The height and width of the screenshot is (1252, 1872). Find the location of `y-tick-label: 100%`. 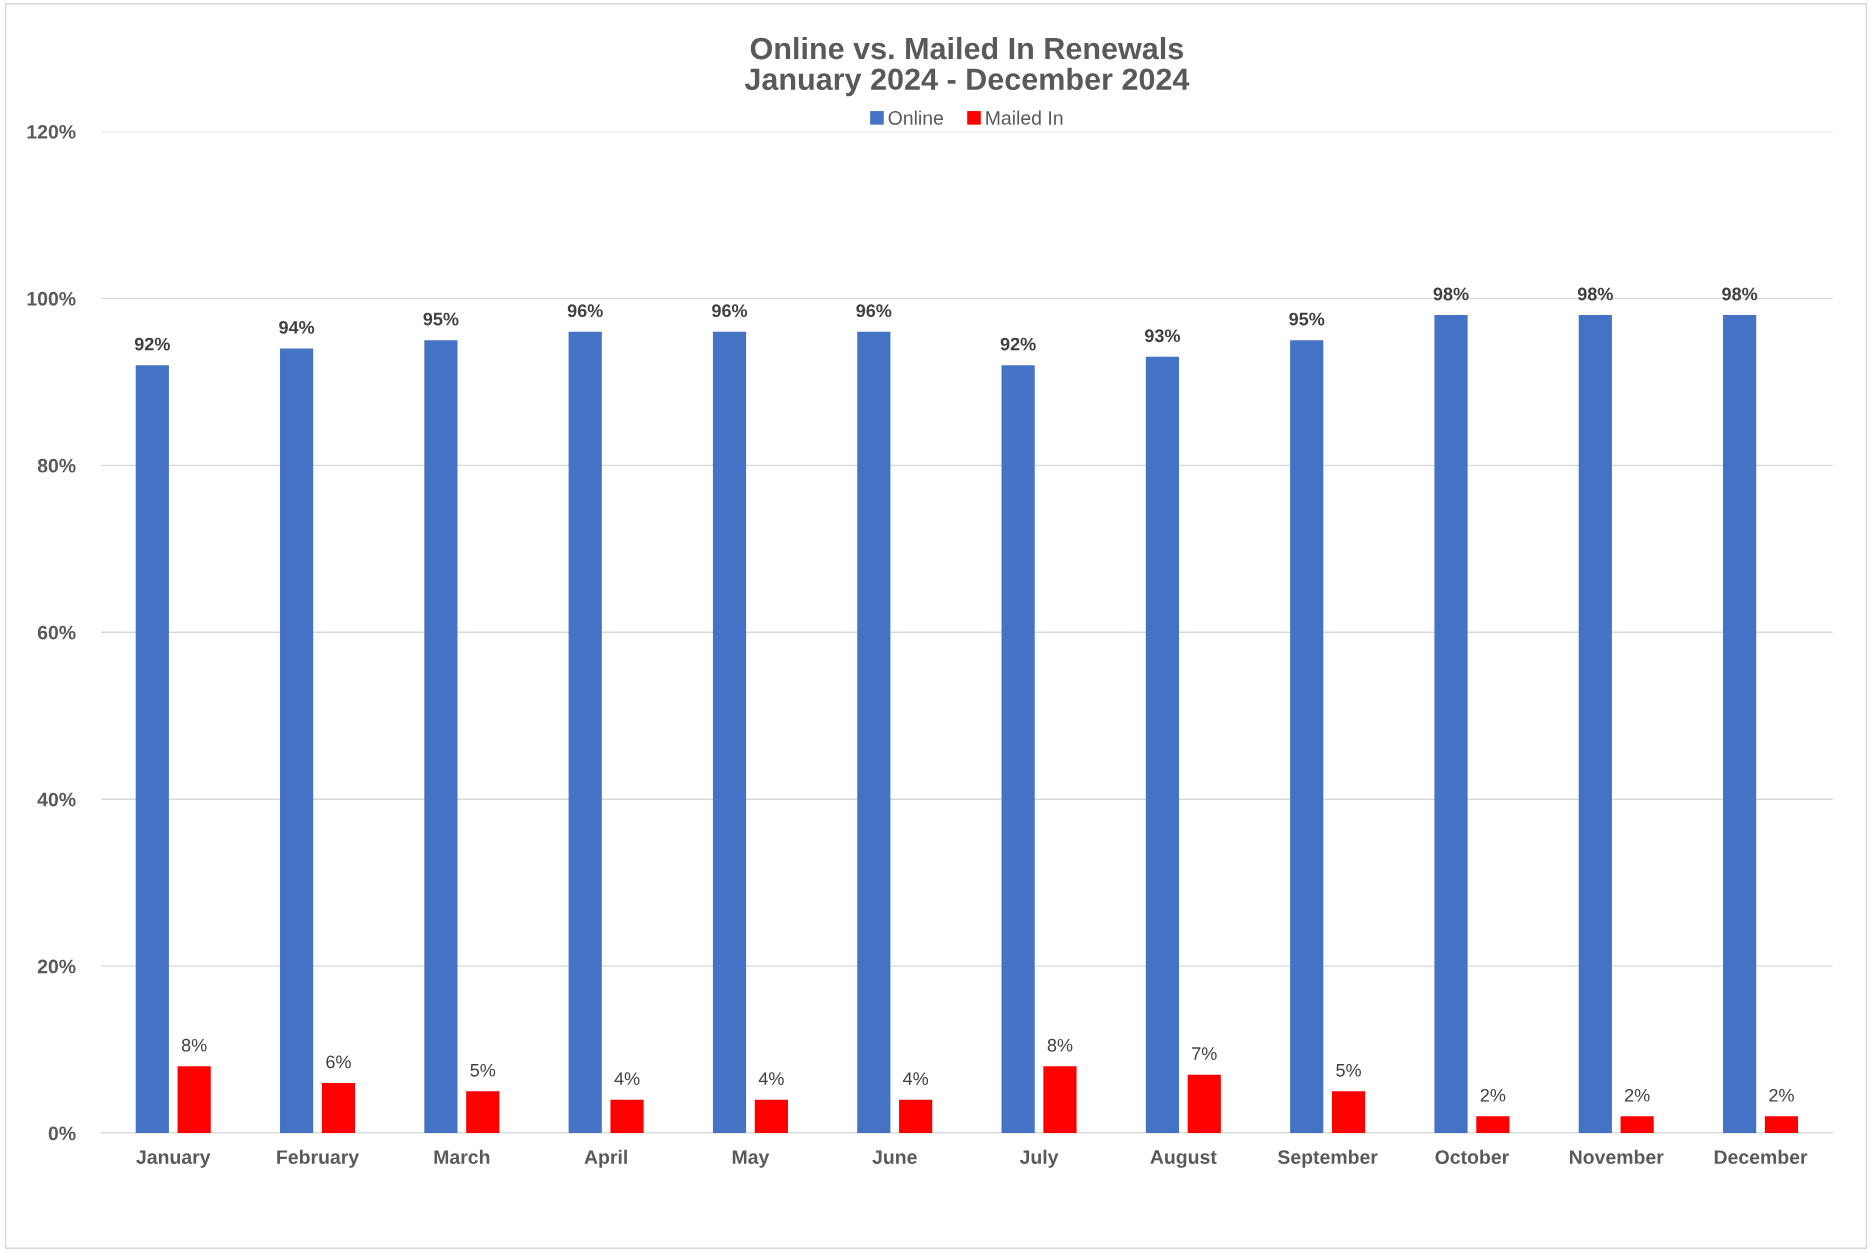

y-tick-label: 100% is located at coordinates (51, 298).